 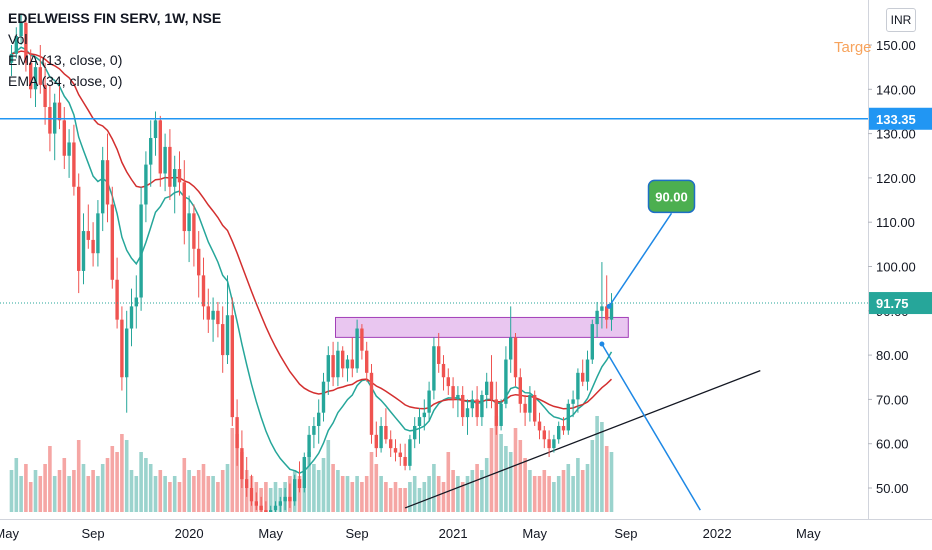 I want to click on price-tick-label: 150.00, so click(x=896, y=45).